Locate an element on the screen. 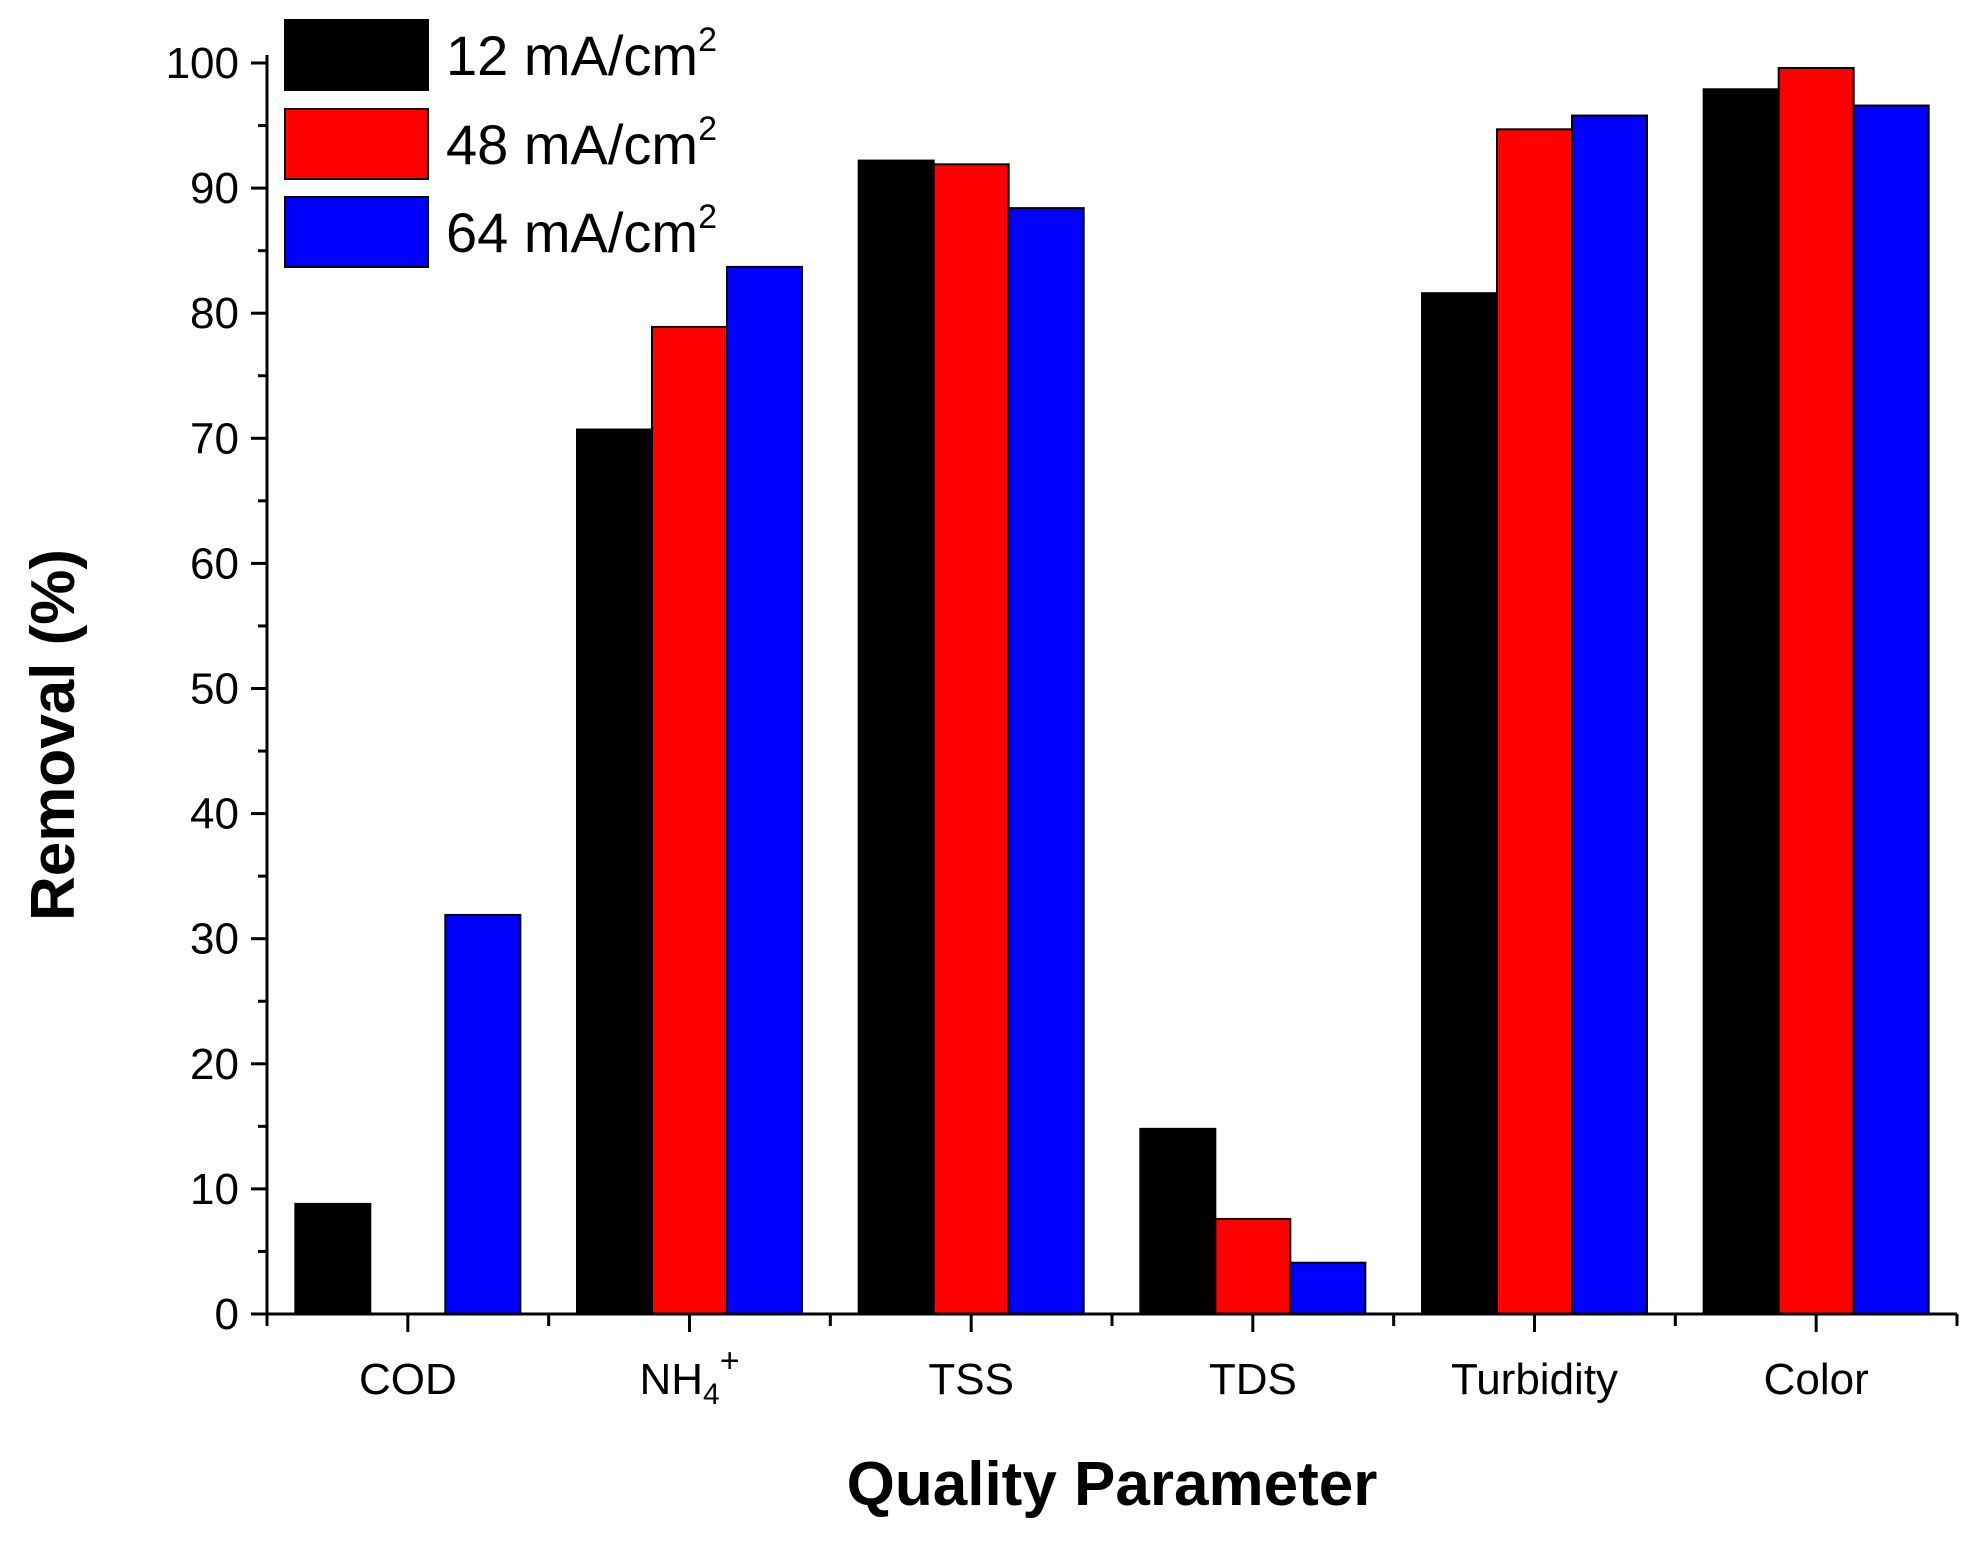 The image size is (1971, 1542). y-tick-label: 90 is located at coordinates (214, 188).